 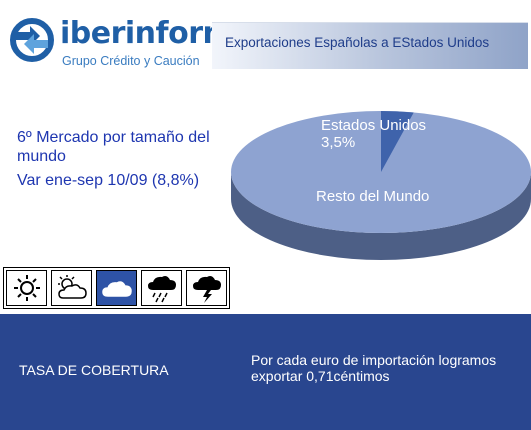 I want to click on weather-rain, so click(x=161, y=288).